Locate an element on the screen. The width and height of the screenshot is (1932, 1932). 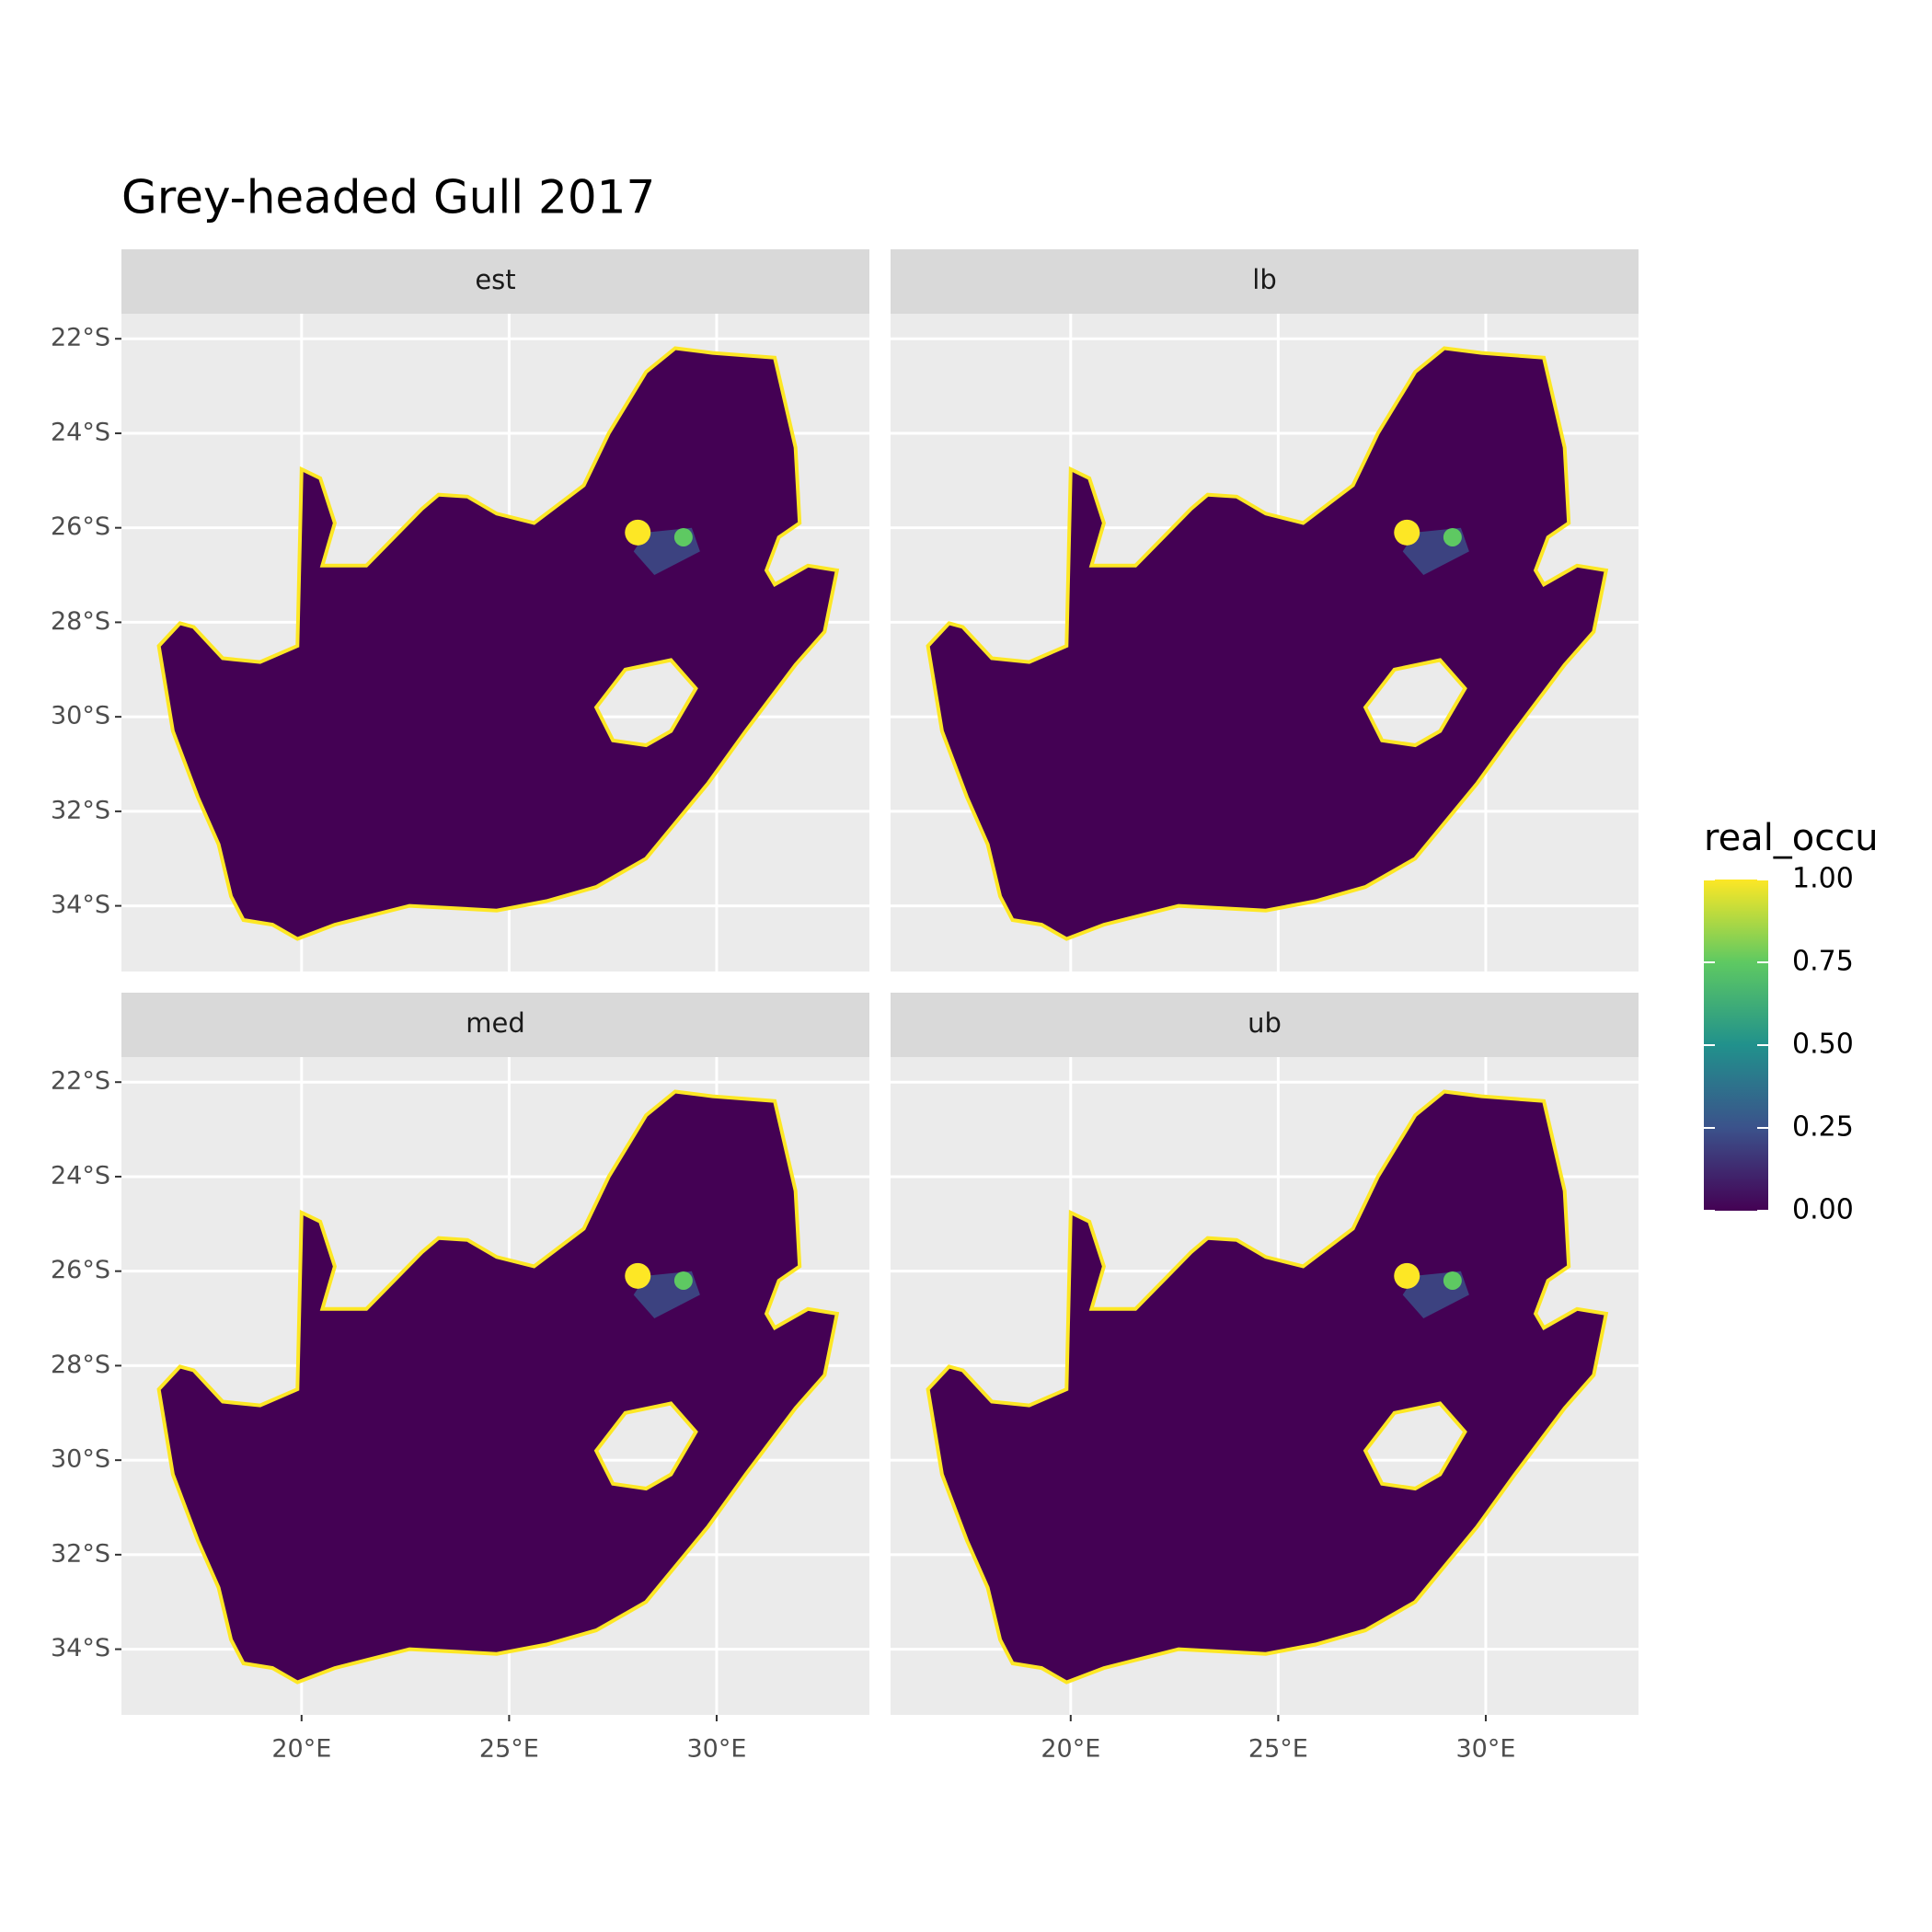
legend-title: real_occu is located at coordinates (1791, 838).